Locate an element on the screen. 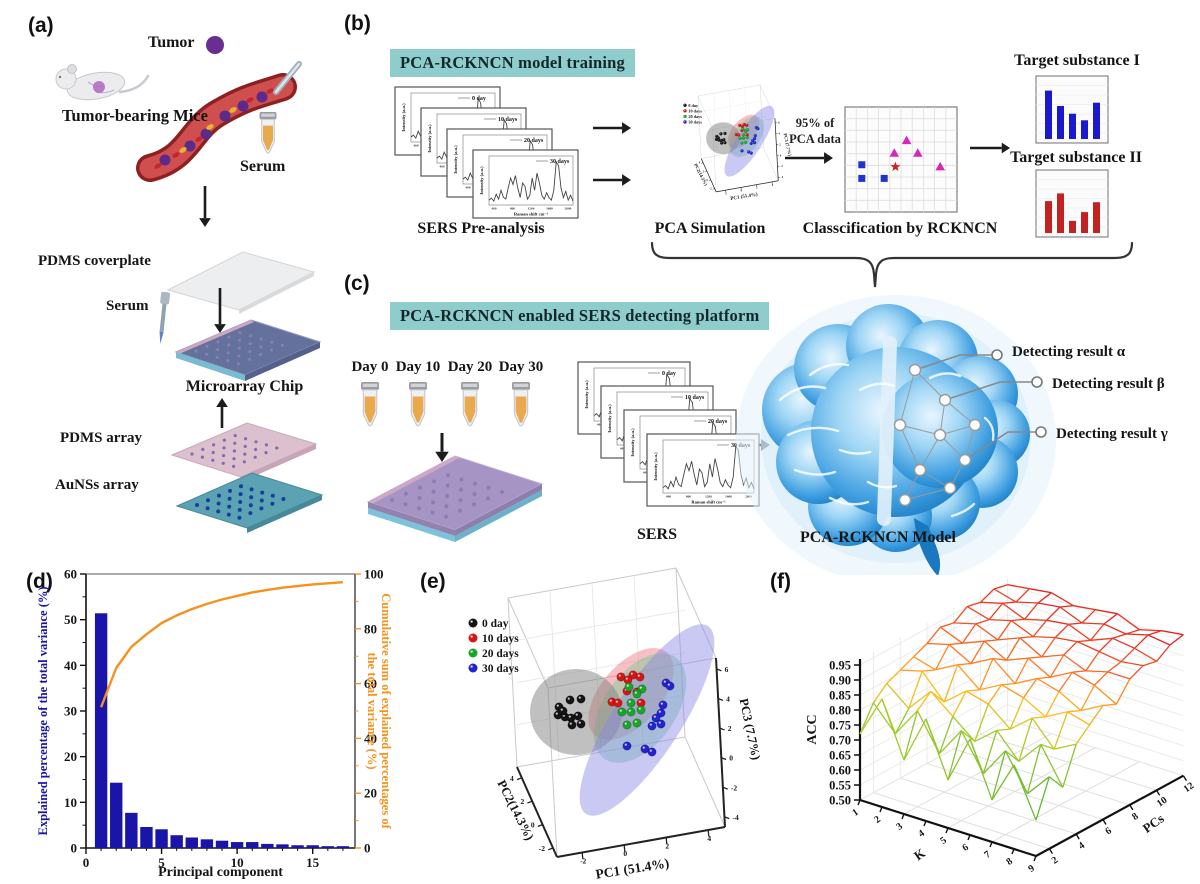  svg-text: 1 is located at coordinates (855, 813).